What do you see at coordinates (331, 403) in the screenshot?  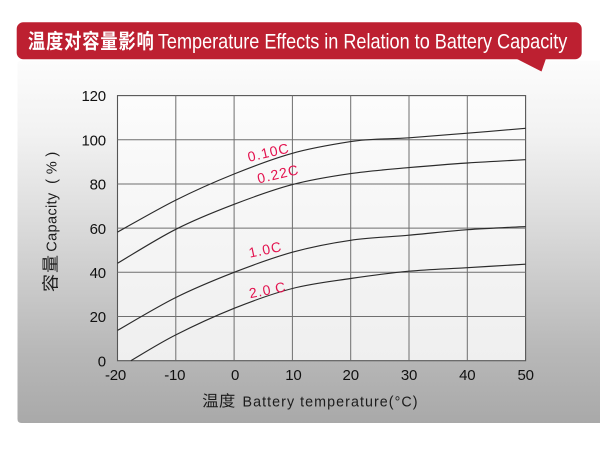 I see `svg-text: Battery temperature(°C)` at bounding box center [331, 403].